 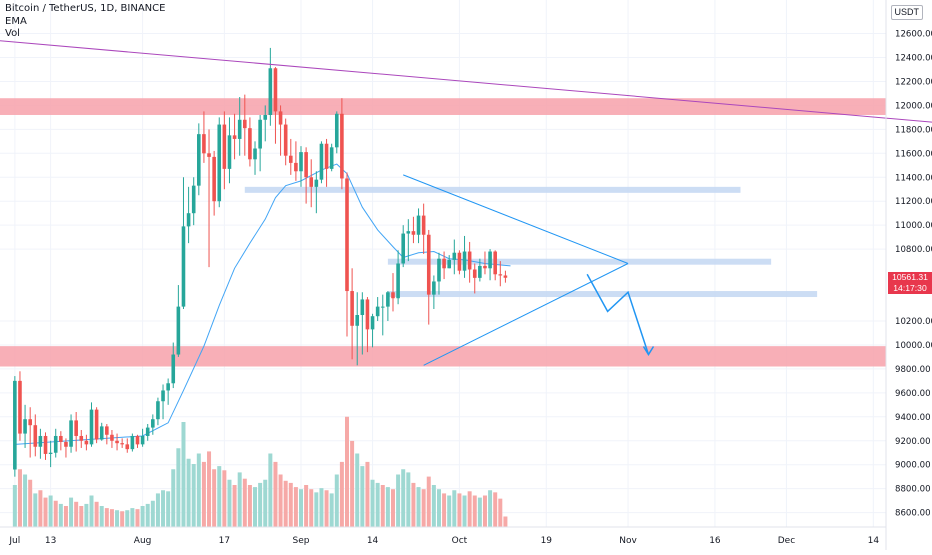 I want to click on ema-indicator-label: EMA, so click(x=16, y=21).